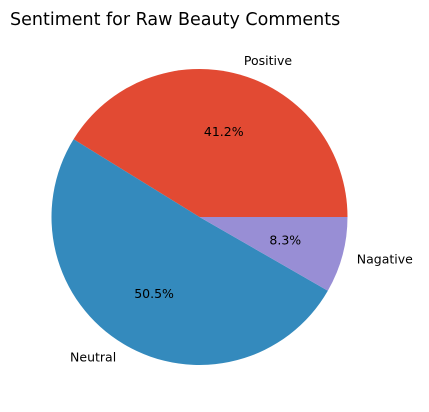 The width and height of the screenshot is (429, 412). I want to click on chart-title: Sentiment for Raw Beauty Comments, so click(175, 20).